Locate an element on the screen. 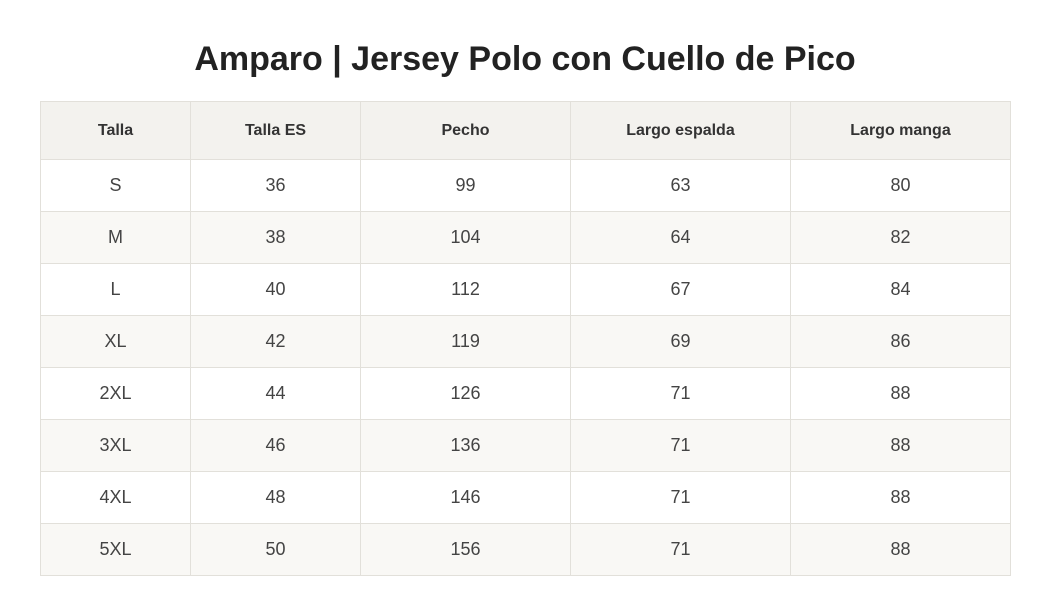 The width and height of the screenshot is (1050, 616). cell-talla: 5XL is located at coordinates (115, 549).